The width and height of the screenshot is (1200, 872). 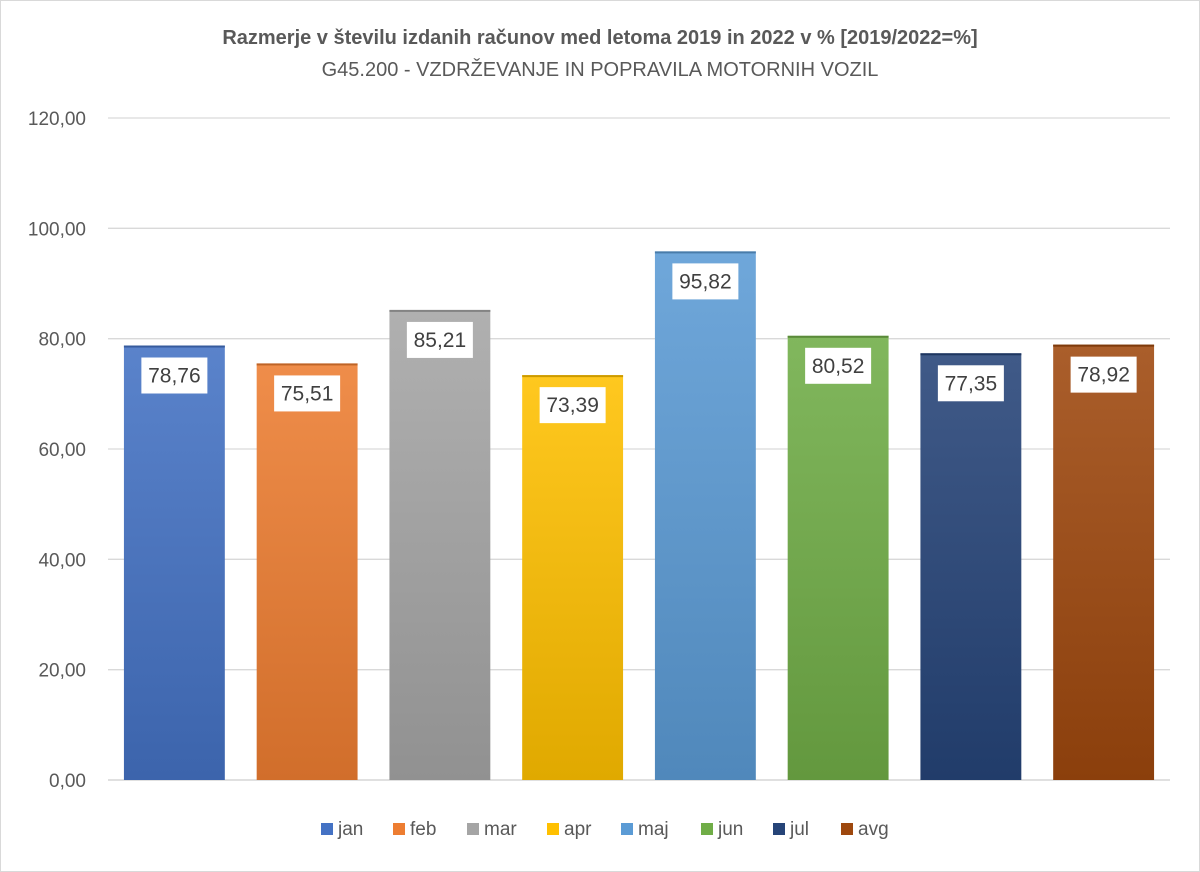 I want to click on y-tick-label: 120,00, so click(x=57, y=119).